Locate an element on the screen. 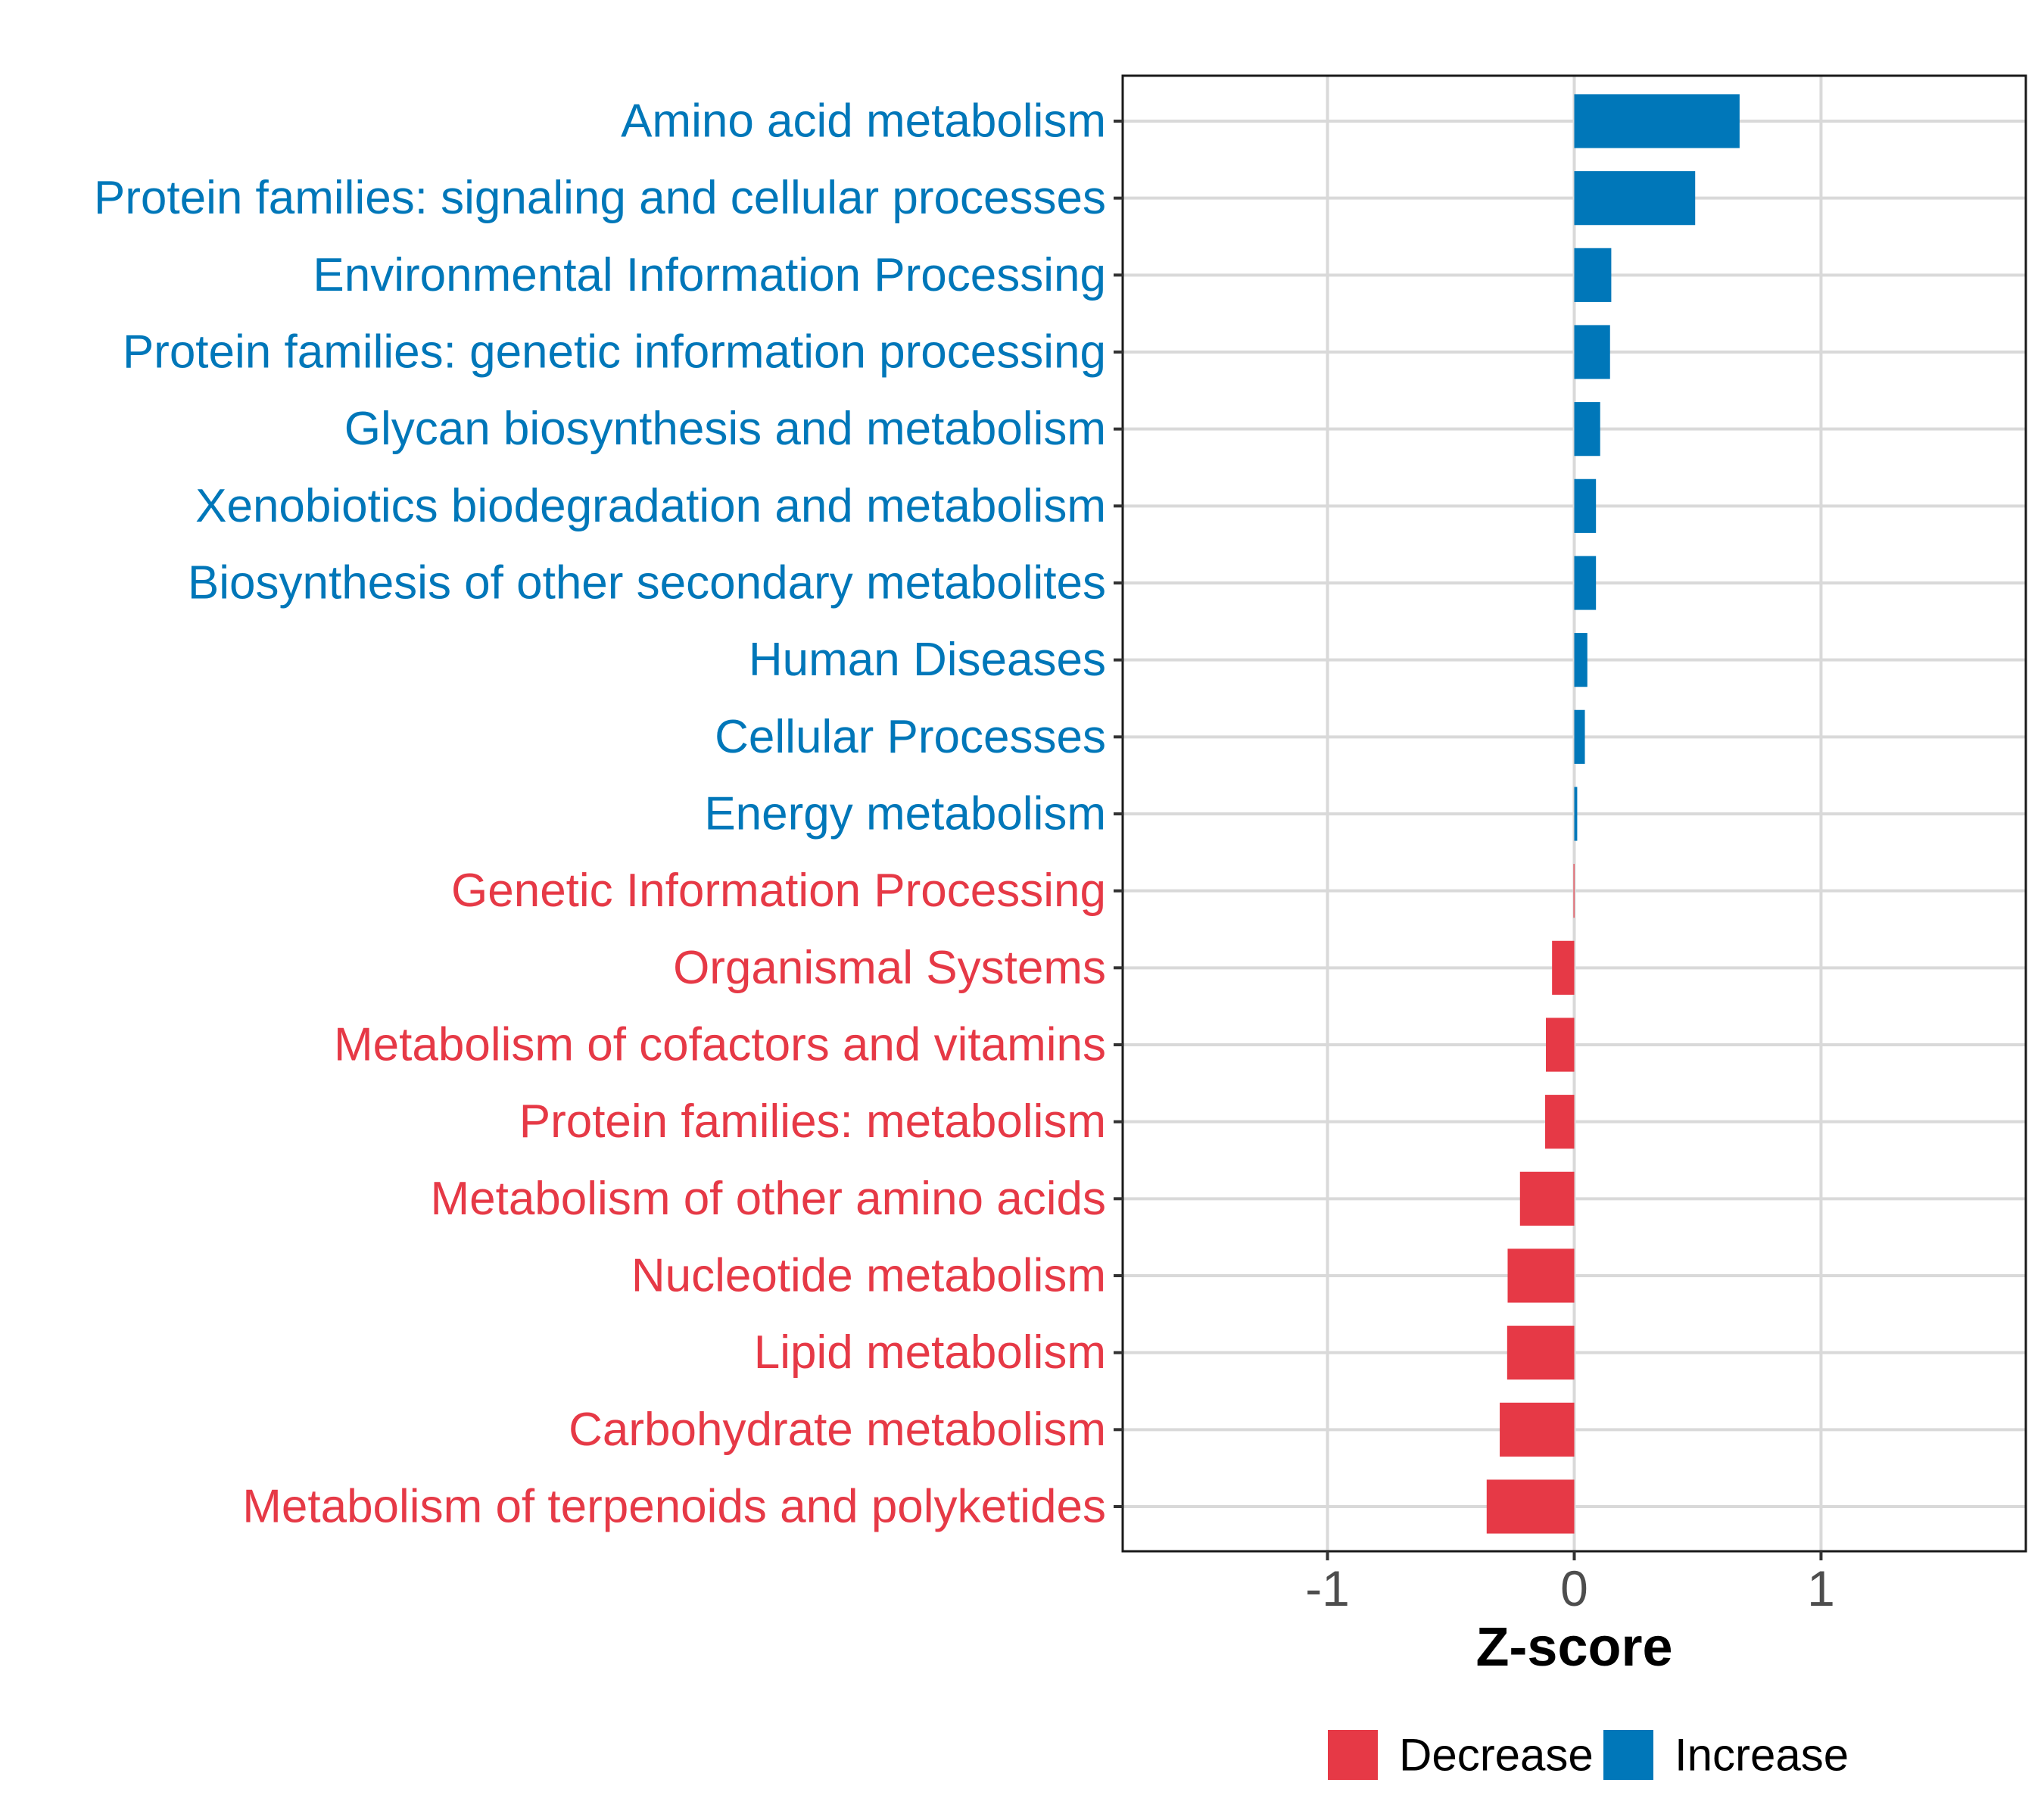  category-label: Genetic Information Processing is located at coordinates (778, 891).